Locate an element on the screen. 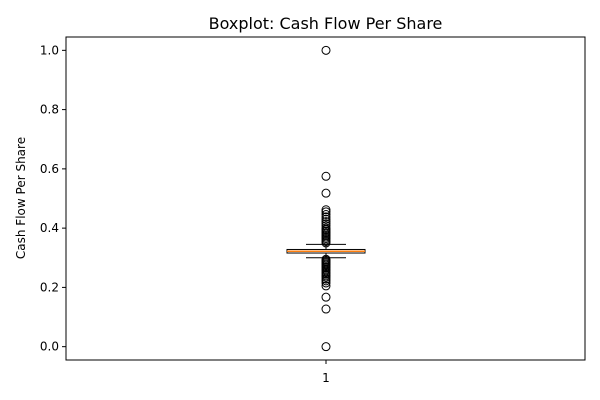 This screenshot has width=600, height=400. y-axis-label: Cash Flow Per Share is located at coordinates (21, 198).